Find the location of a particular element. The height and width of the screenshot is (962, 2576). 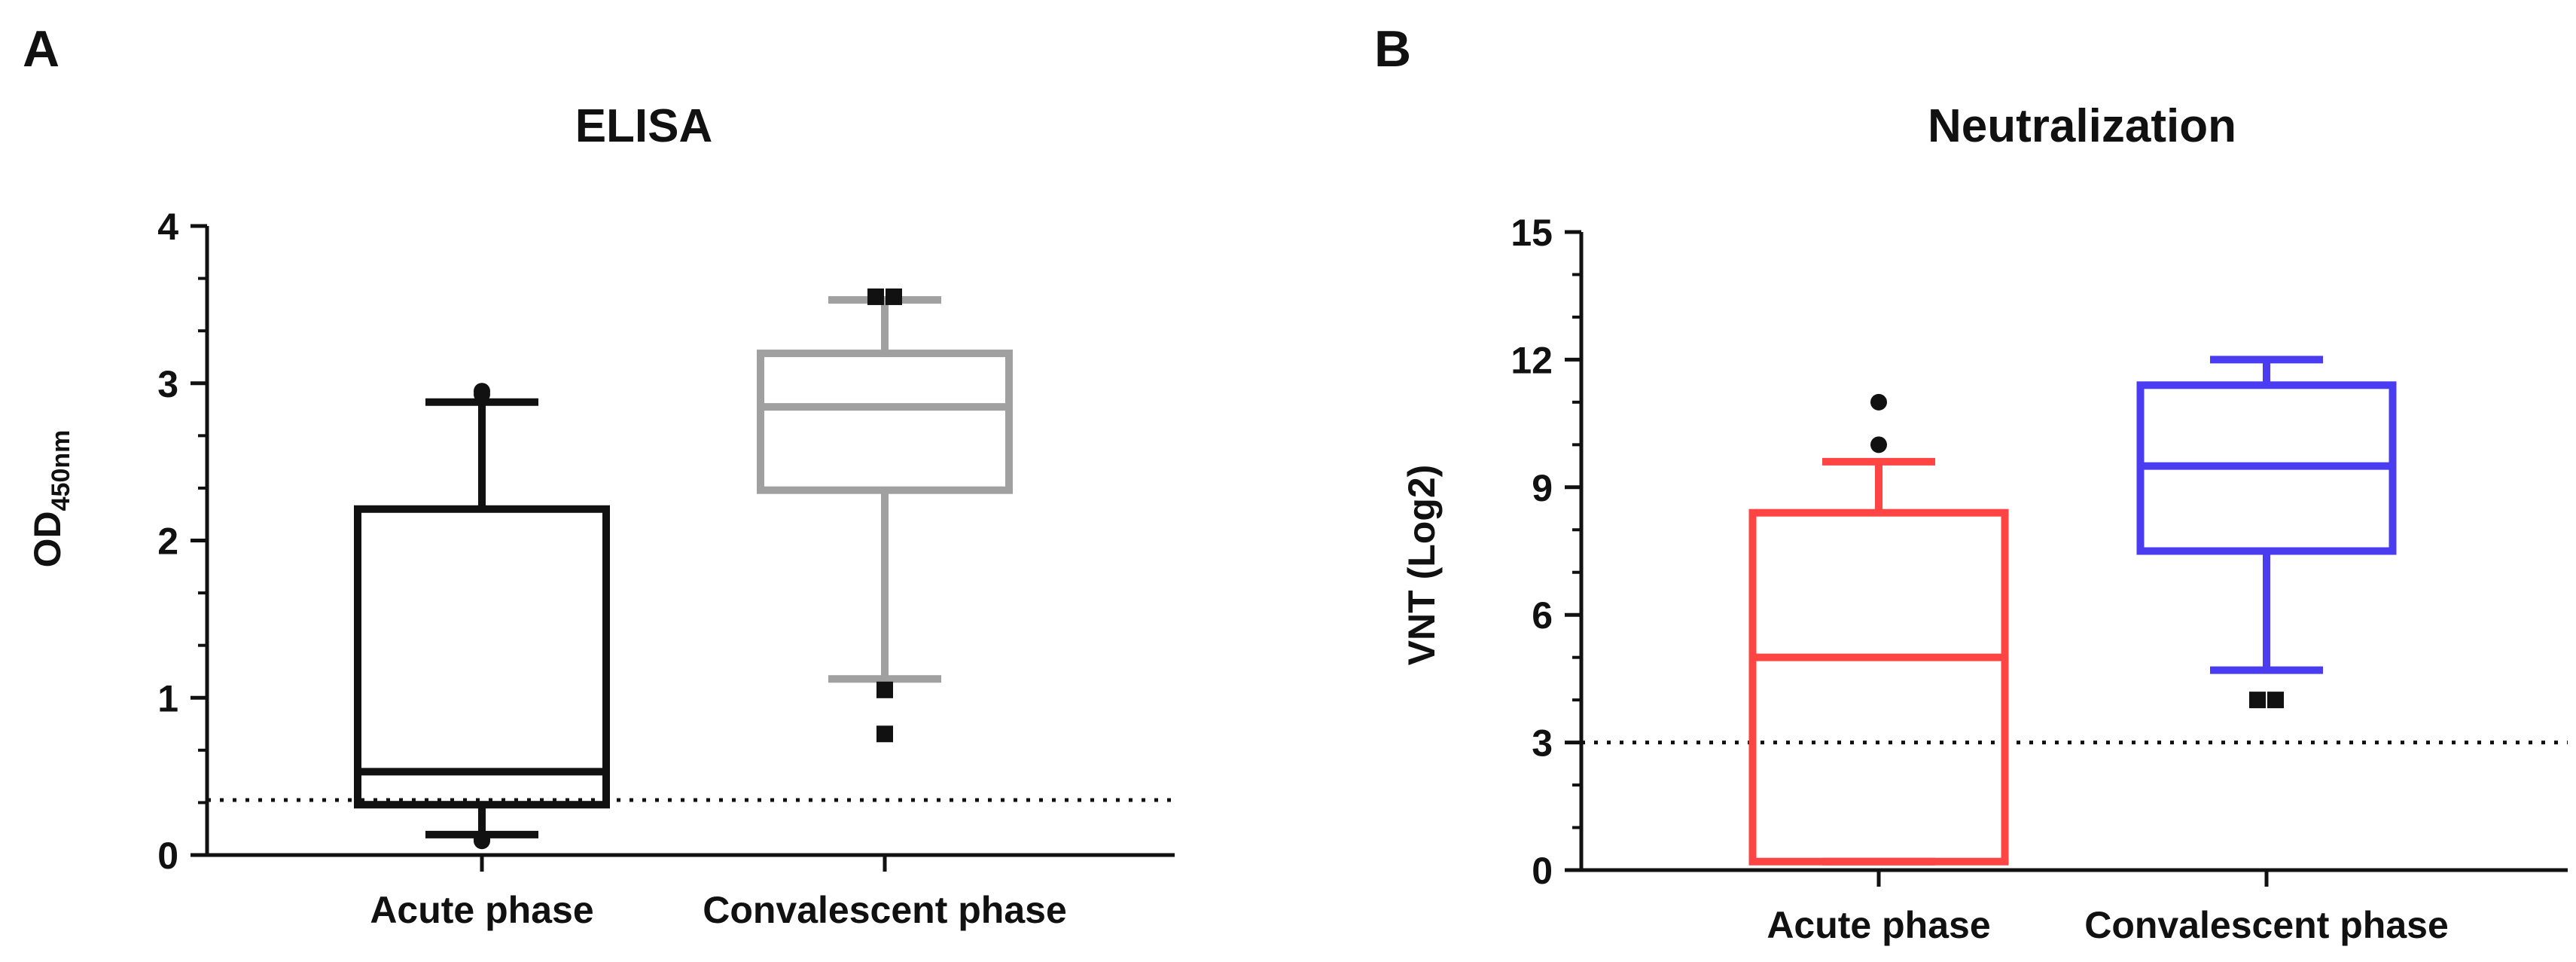

panel-a-title: ELISA is located at coordinates (644, 126).